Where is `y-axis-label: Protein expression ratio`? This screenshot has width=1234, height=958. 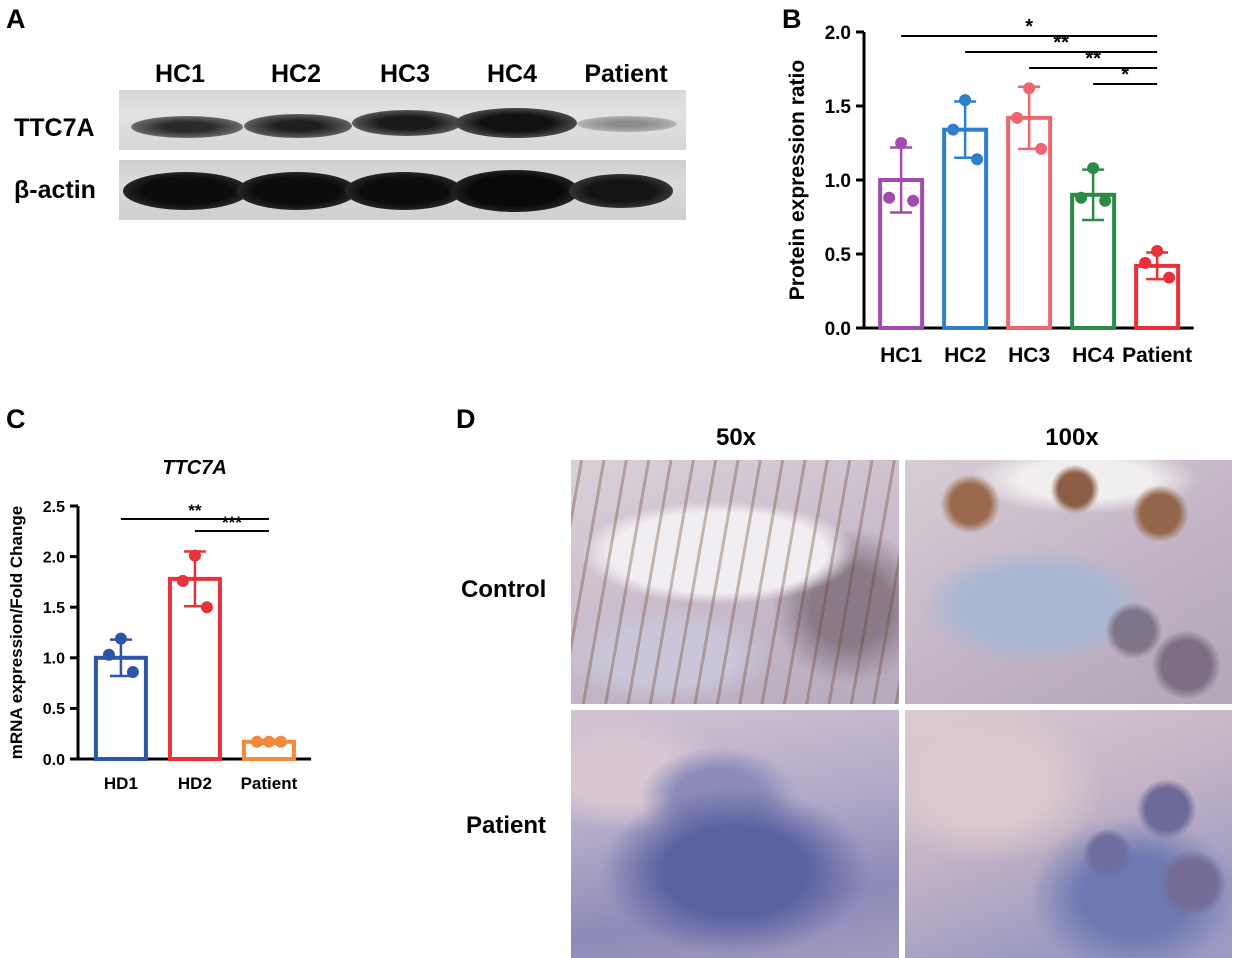 y-axis-label: Protein expression ratio is located at coordinates (797, 180).